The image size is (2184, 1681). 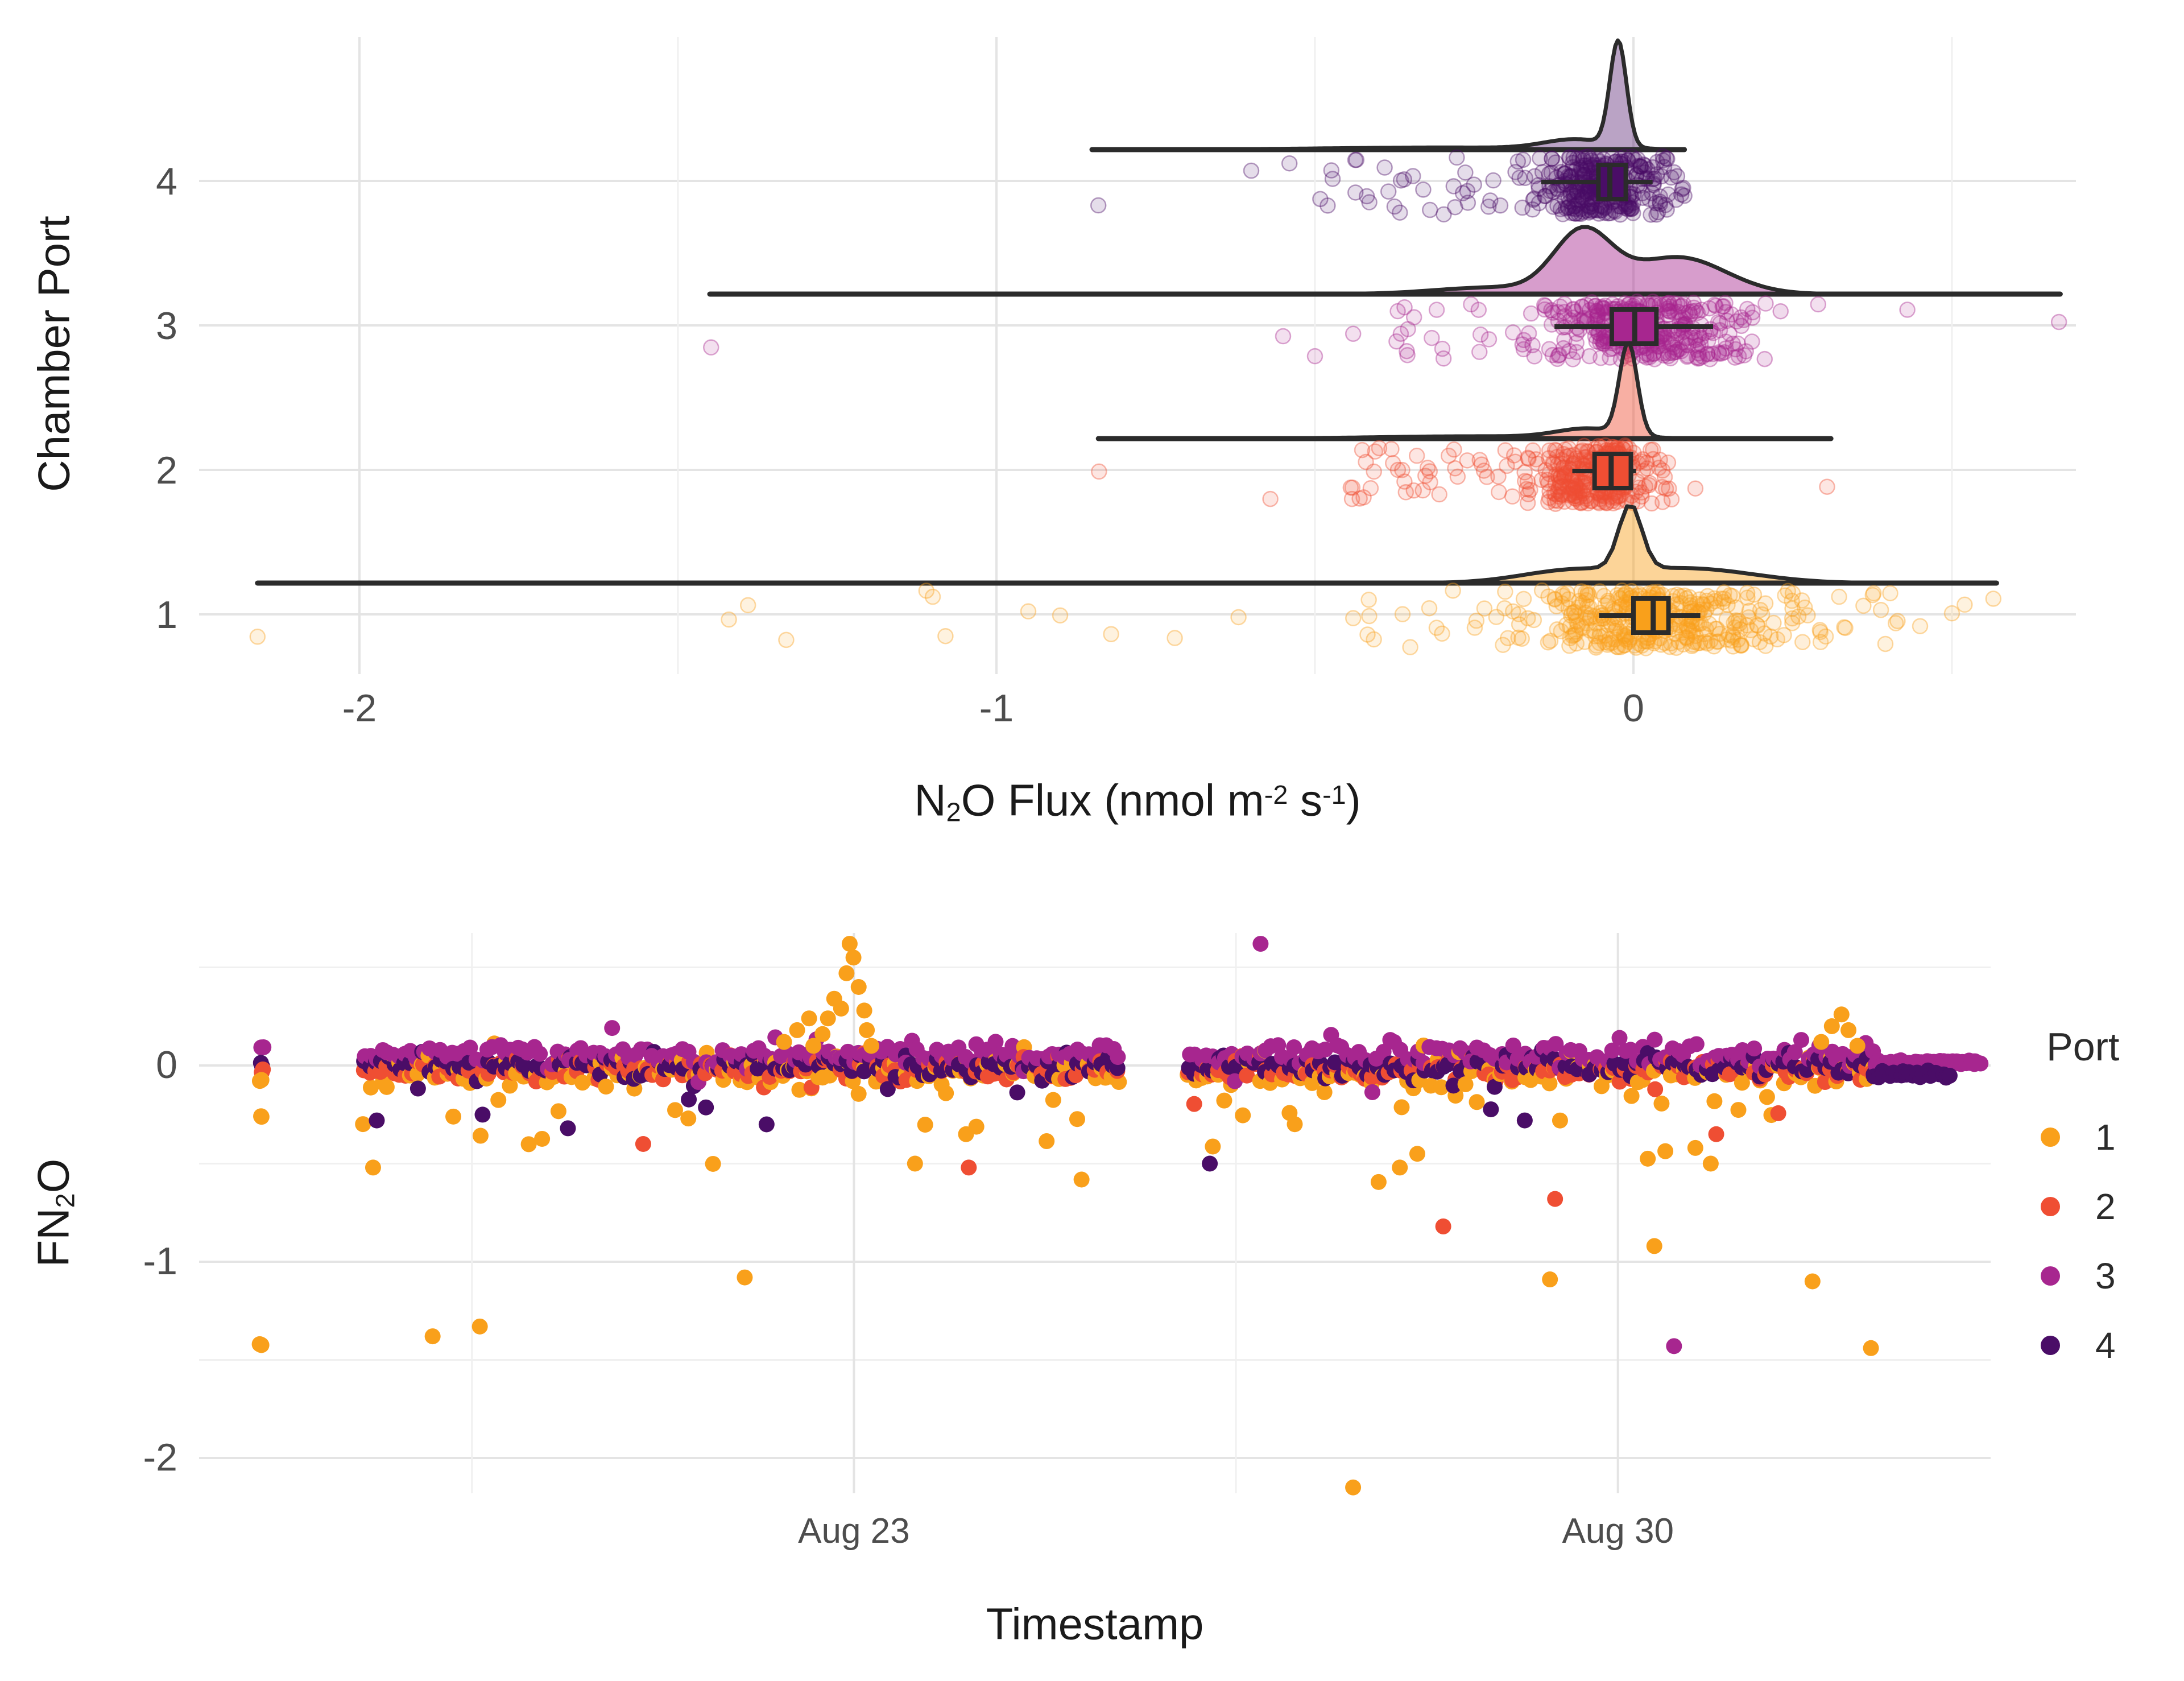 I want to click on axis-title-fragment: ), so click(x=1353, y=800).